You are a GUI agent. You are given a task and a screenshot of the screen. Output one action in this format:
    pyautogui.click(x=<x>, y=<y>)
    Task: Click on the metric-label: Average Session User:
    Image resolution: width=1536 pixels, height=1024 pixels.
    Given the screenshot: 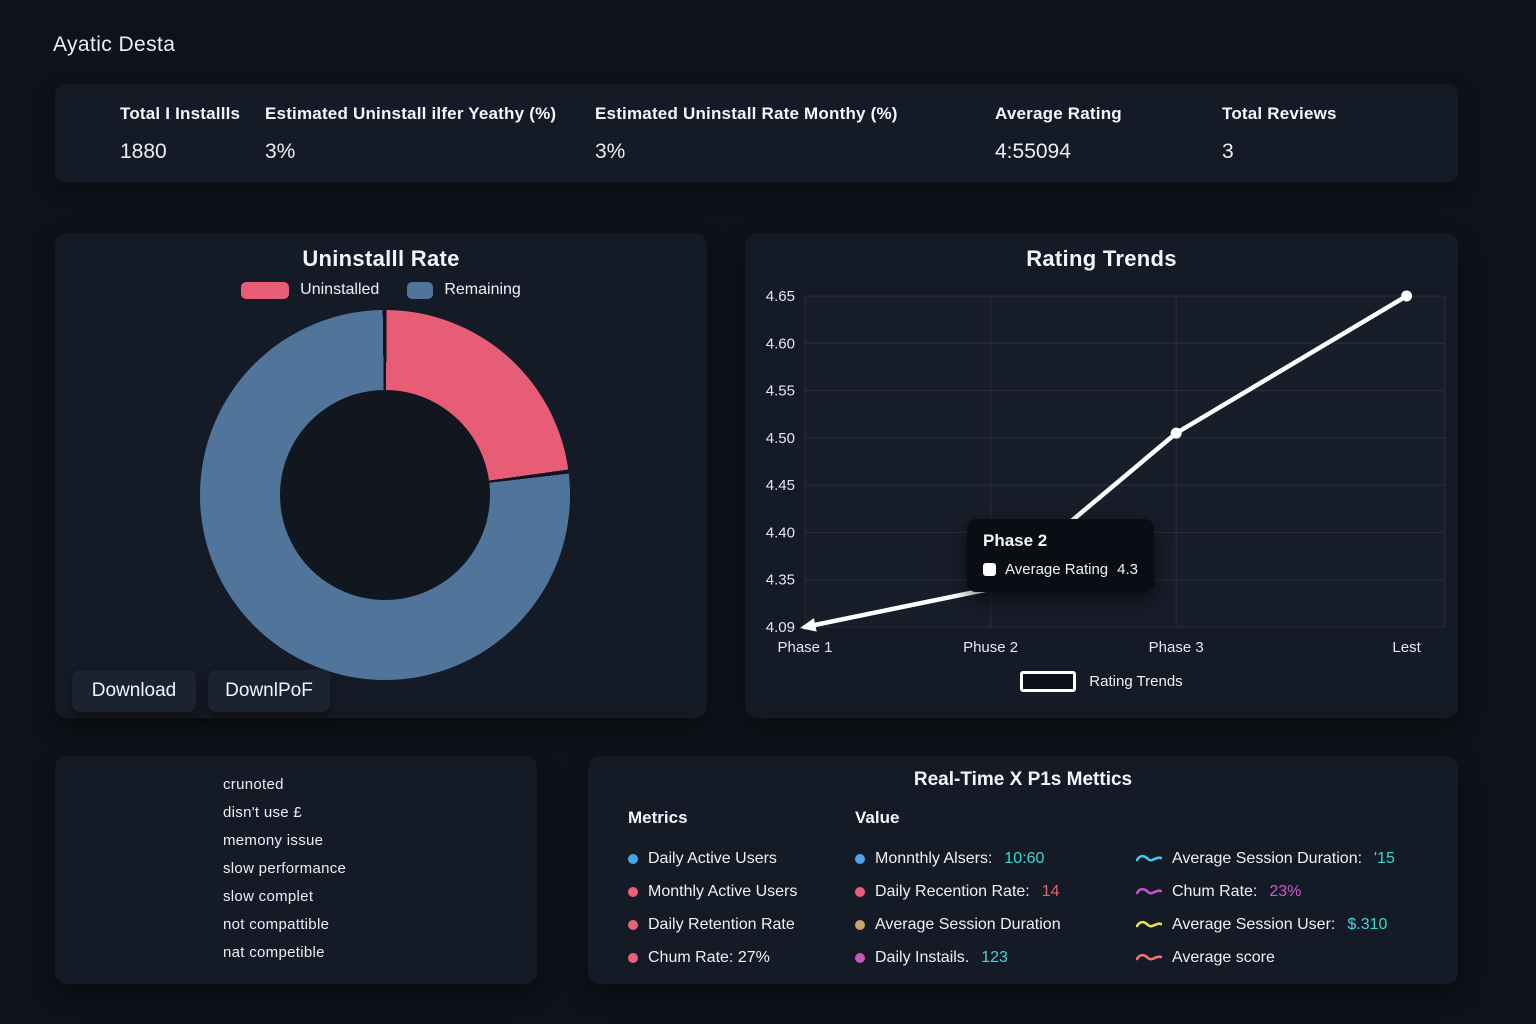 What is the action you would take?
    pyautogui.click(x=1254, y=924)
    